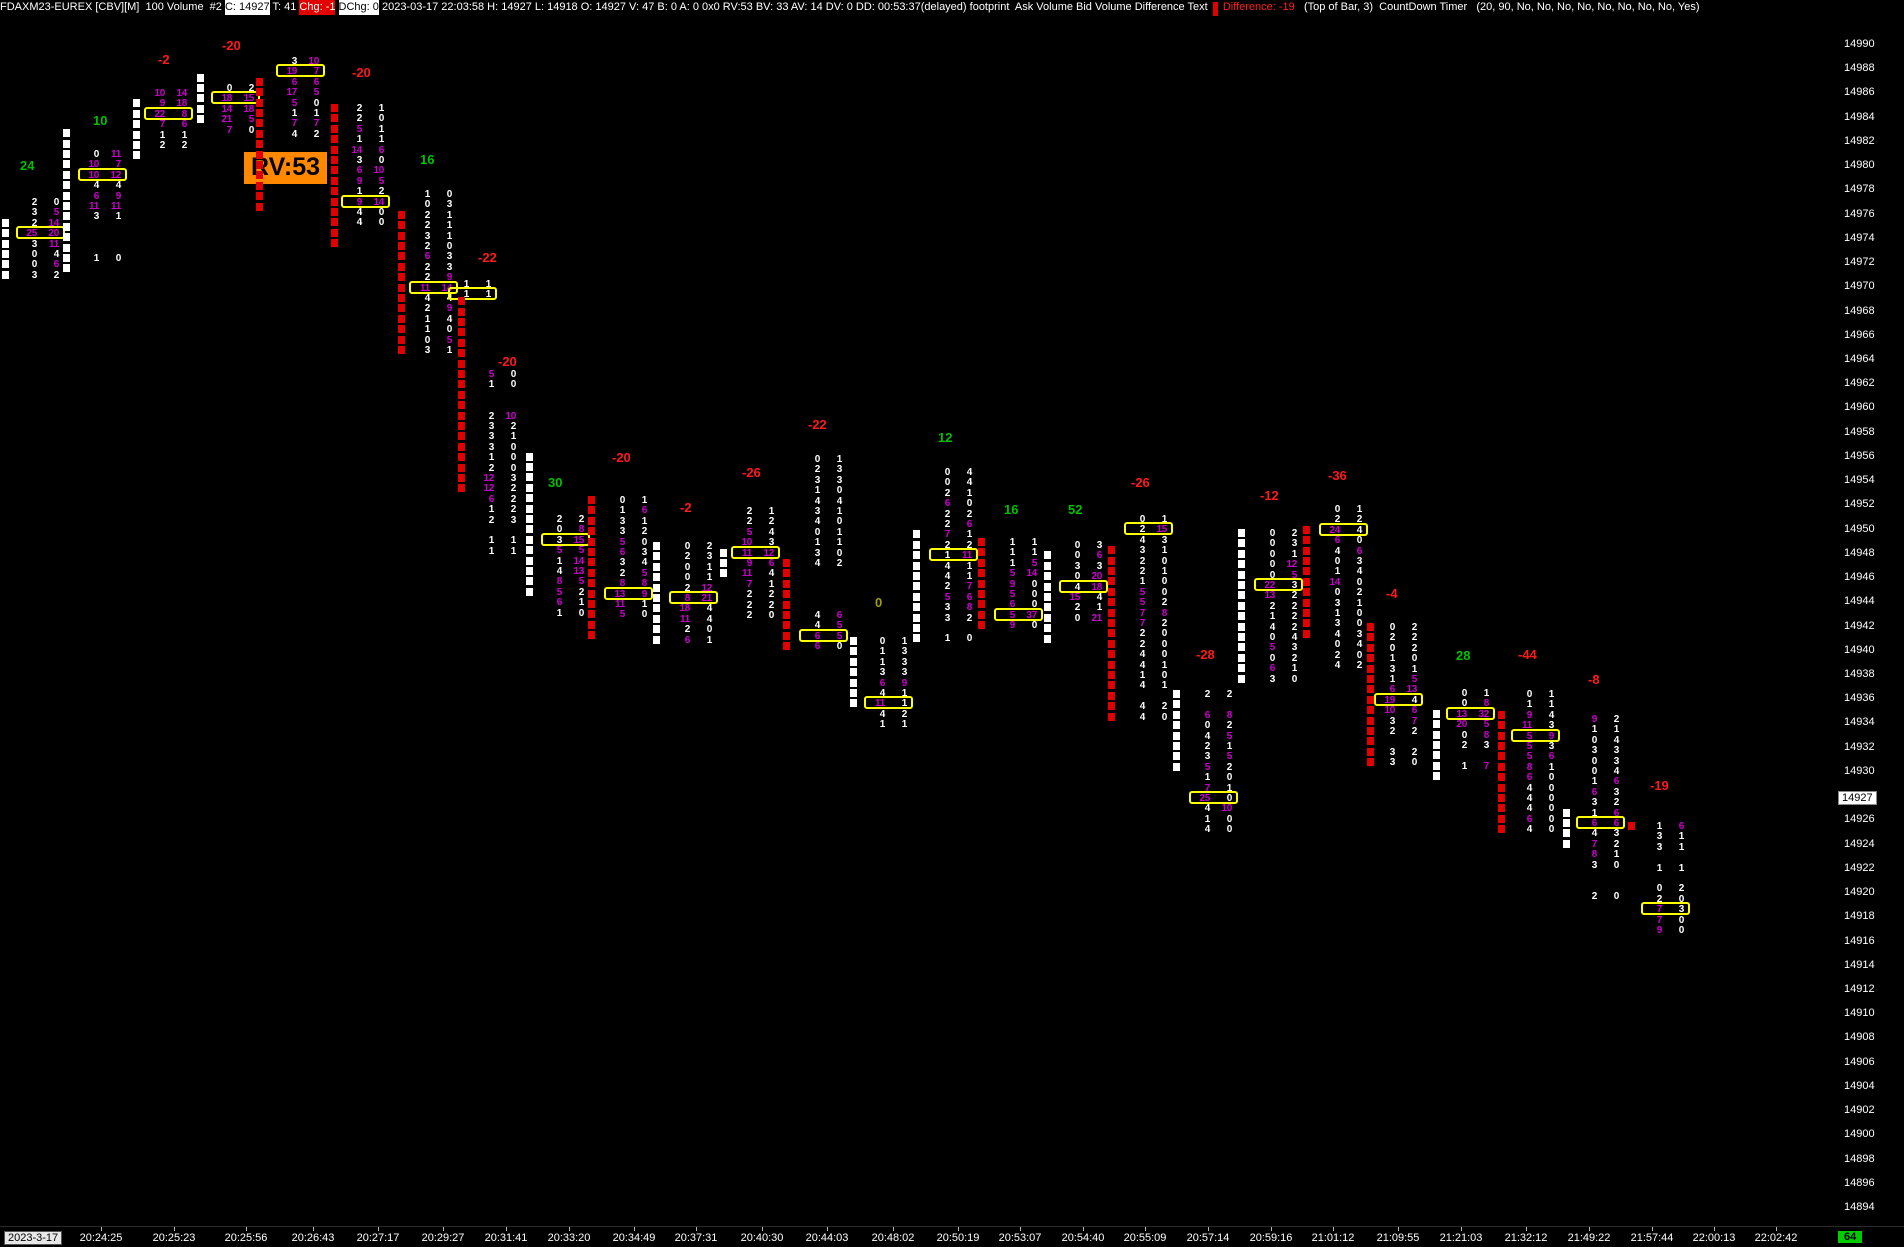 This screenshot has height=1247, width=1904. I want to click on price-tick-label: 14948, so click(1859, 552).